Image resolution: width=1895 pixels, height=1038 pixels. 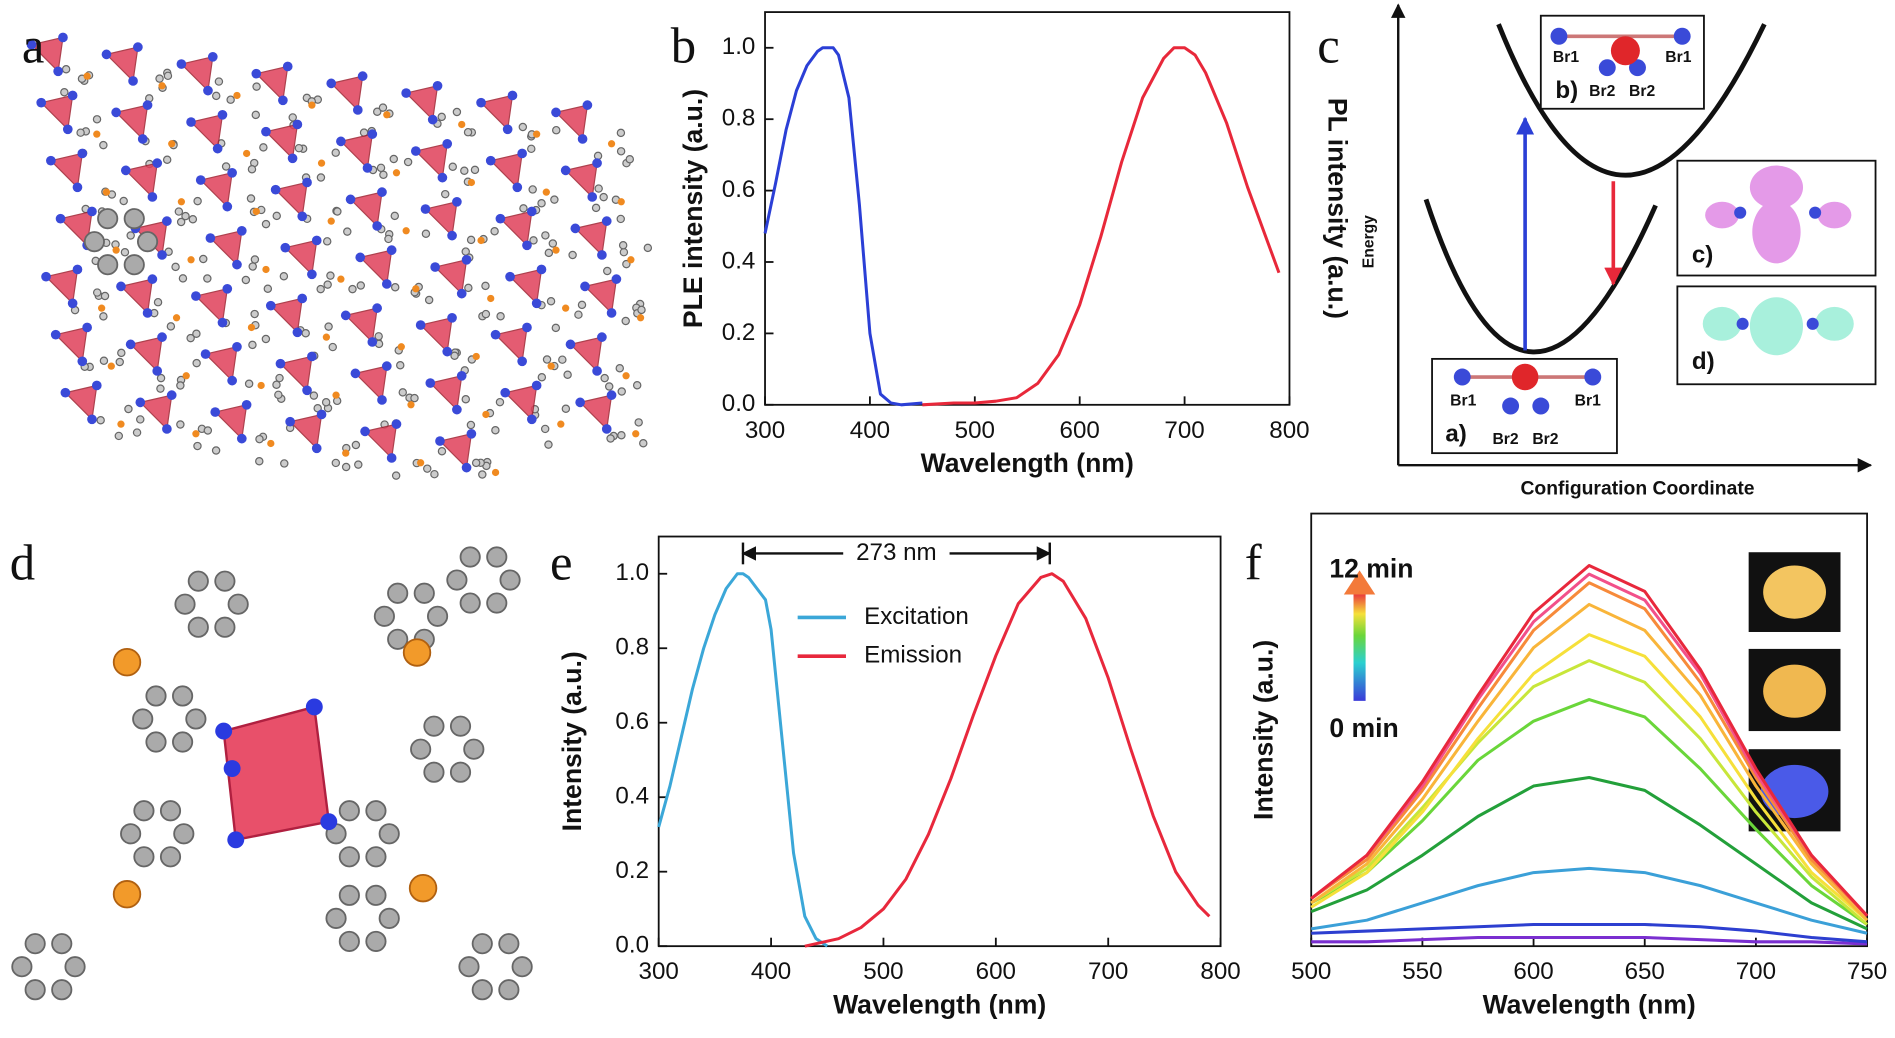 I want to click on y2-axis-label: PL intensity (a.u.), so click(x=1337, y=208).